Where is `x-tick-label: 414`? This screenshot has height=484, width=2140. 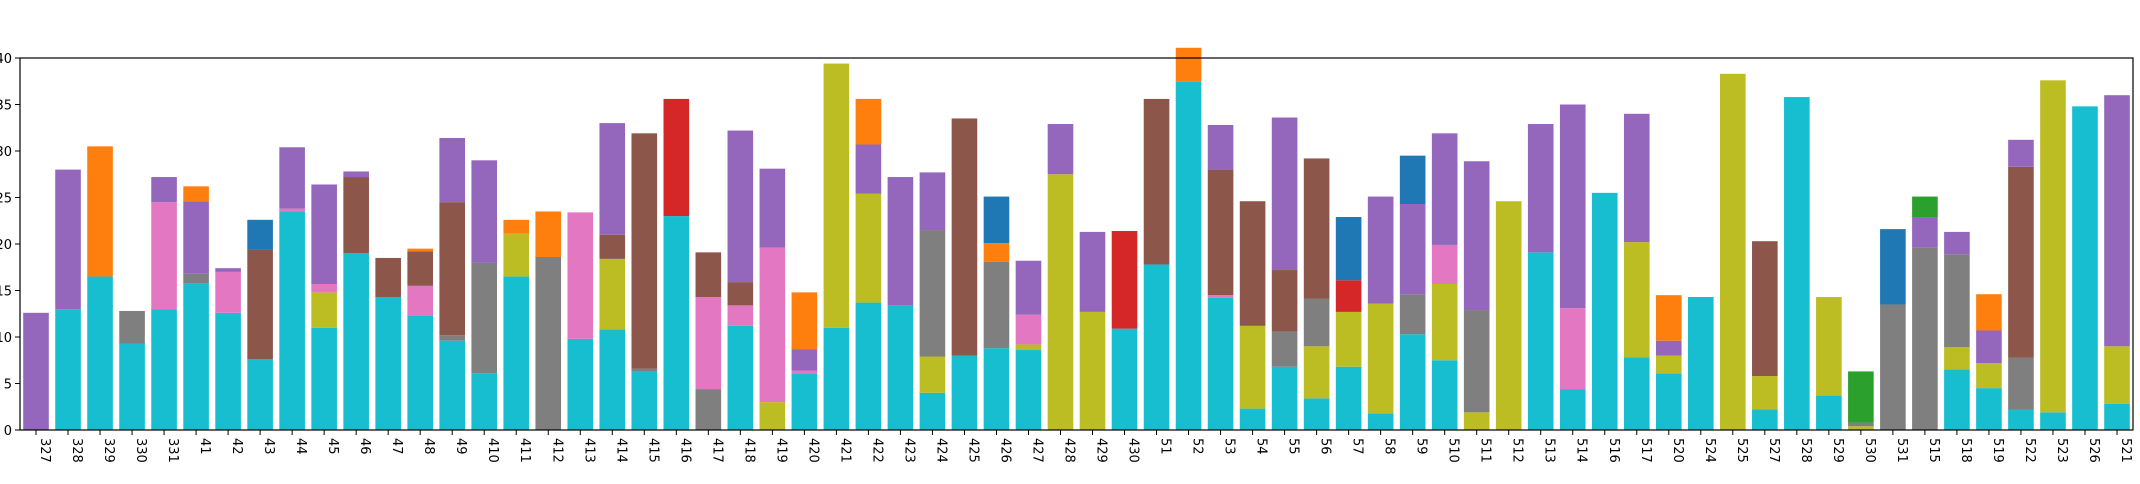
x-tick-label: 414 is located at coordinates (620, 450).